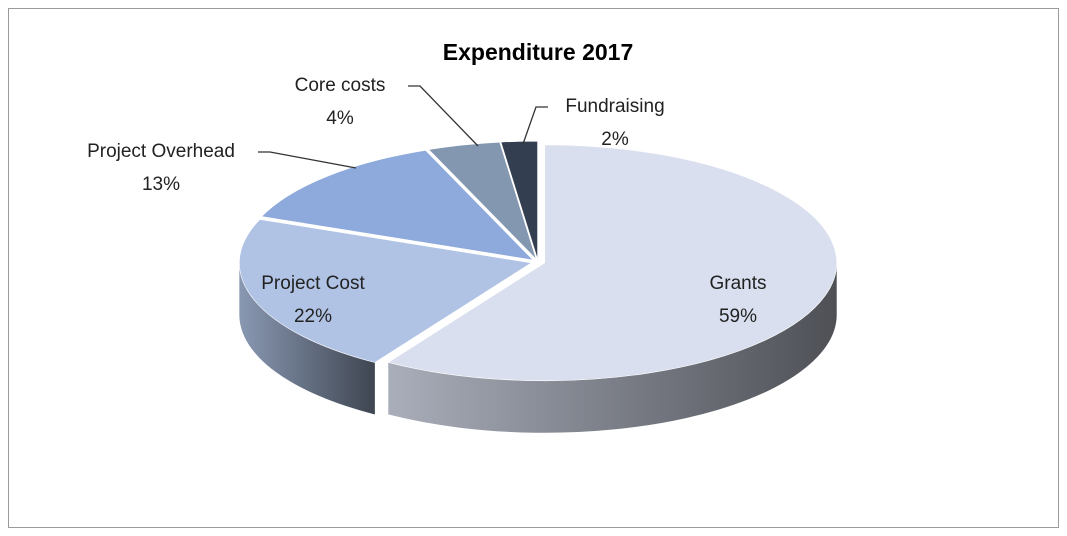 Image resolution: width=1067 pixels, height=536 pixels. What do you see at coordinates (161, 184) in the screenshot?
I see `value-label: 13%` at bounding box center [161, 184].